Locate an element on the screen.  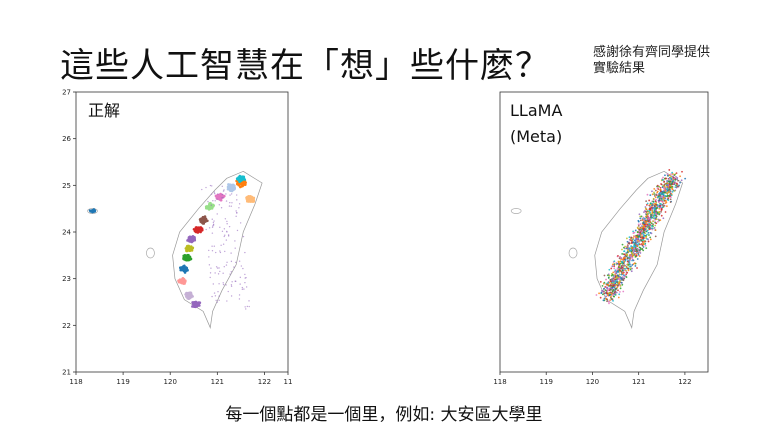
x-tick-label: 121 is located at coordinates (217, 382).